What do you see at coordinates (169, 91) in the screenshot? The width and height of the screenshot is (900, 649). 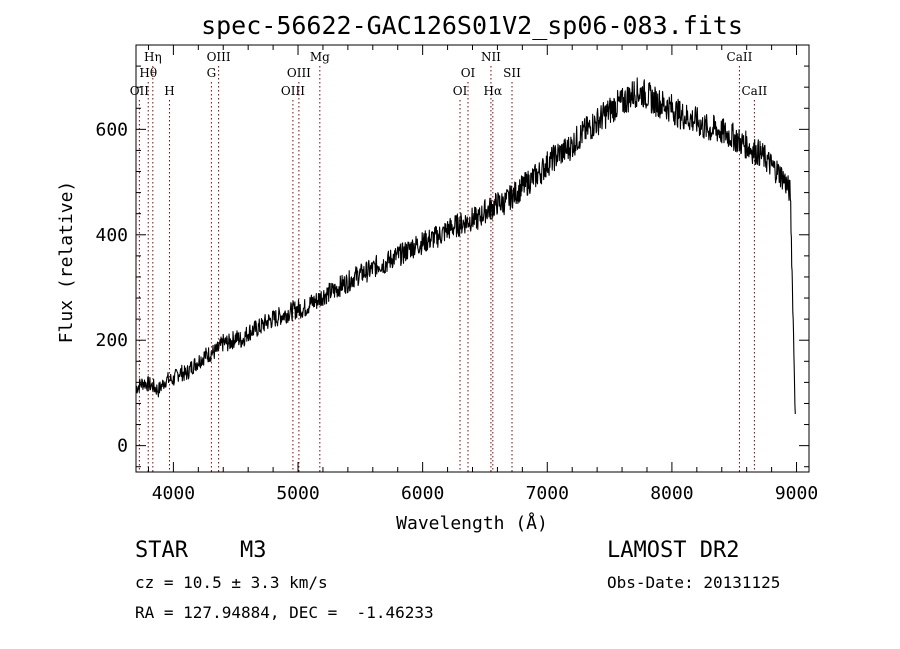 I see `line-label-3: H` at bounding box center [169, 91].